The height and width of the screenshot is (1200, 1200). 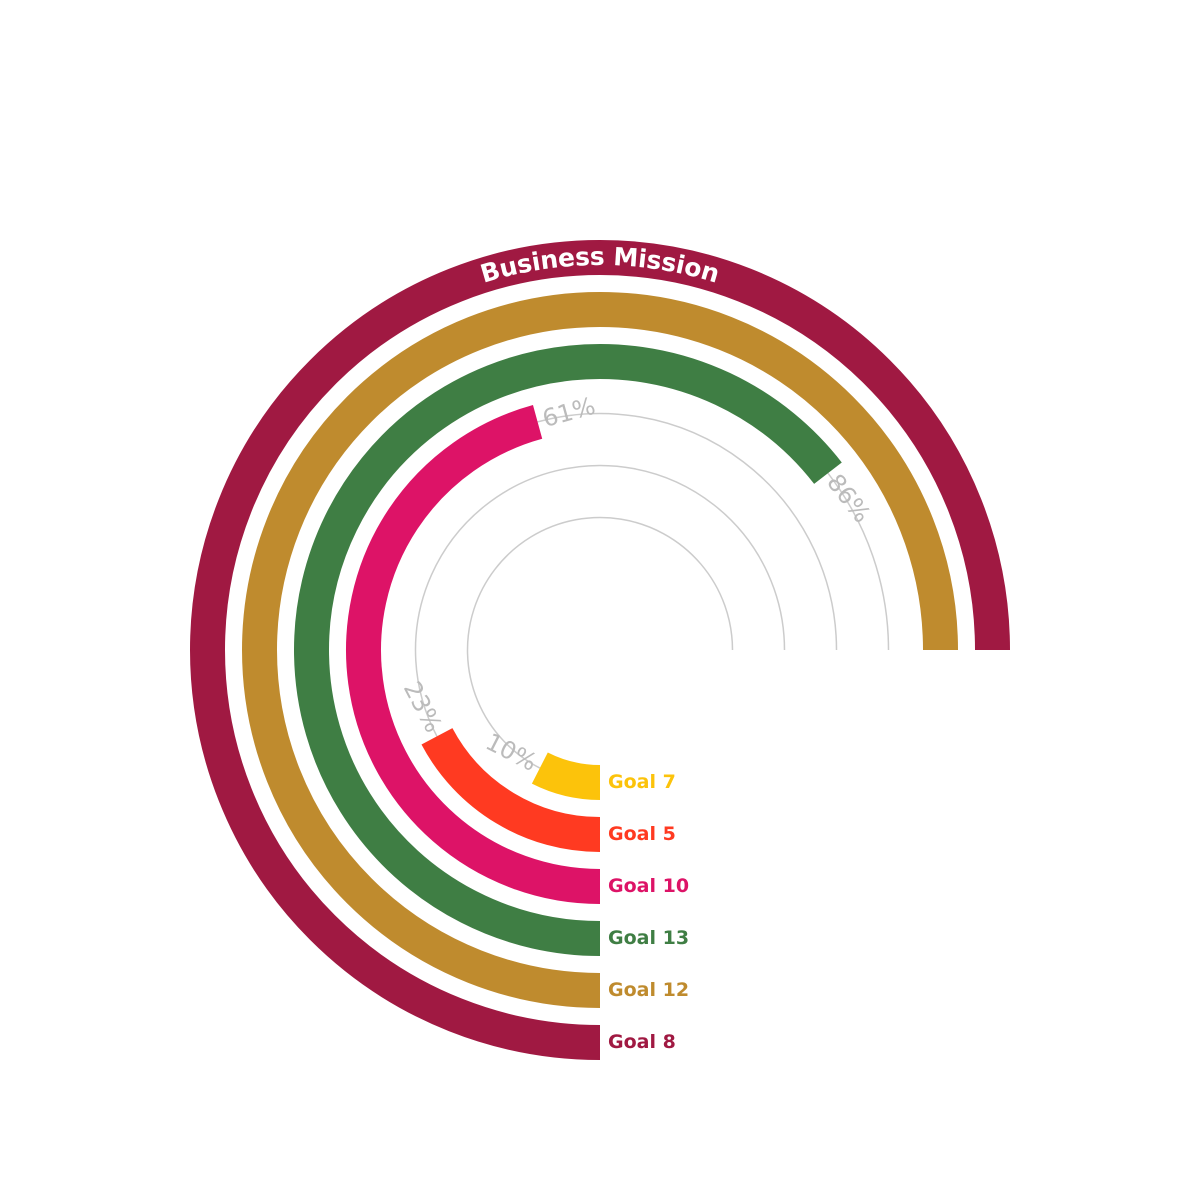 What do you see at coordinates (642, 834) in the screenshot?
I see `category-label: Goal 5` at bounding box center [642, 834].